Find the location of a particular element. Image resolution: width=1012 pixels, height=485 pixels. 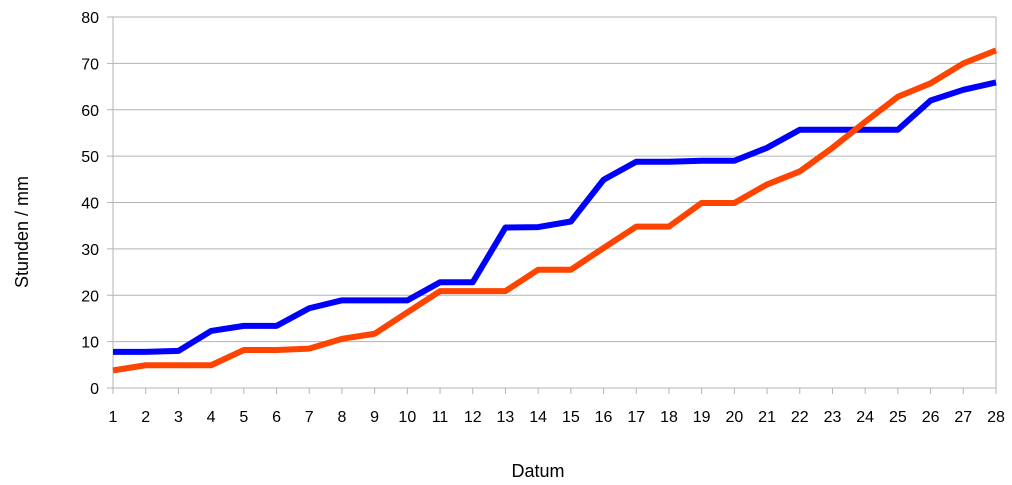

x-tick-label-17: 17 is located at coordinates (636, 417).